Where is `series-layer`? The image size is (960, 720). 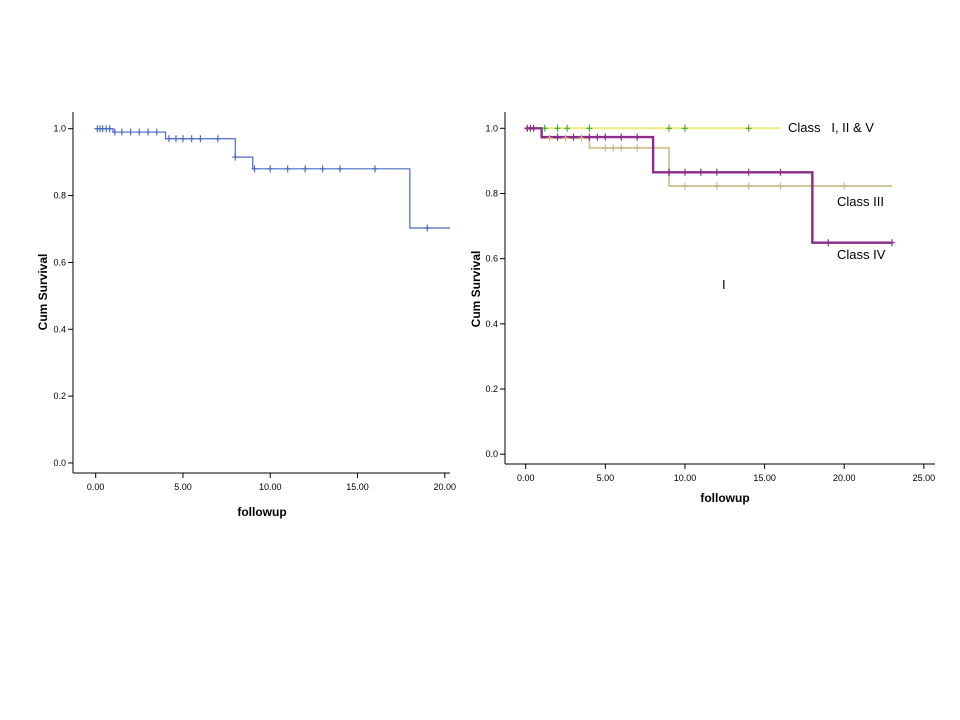 series-layer is located at coordinates (708, 185).